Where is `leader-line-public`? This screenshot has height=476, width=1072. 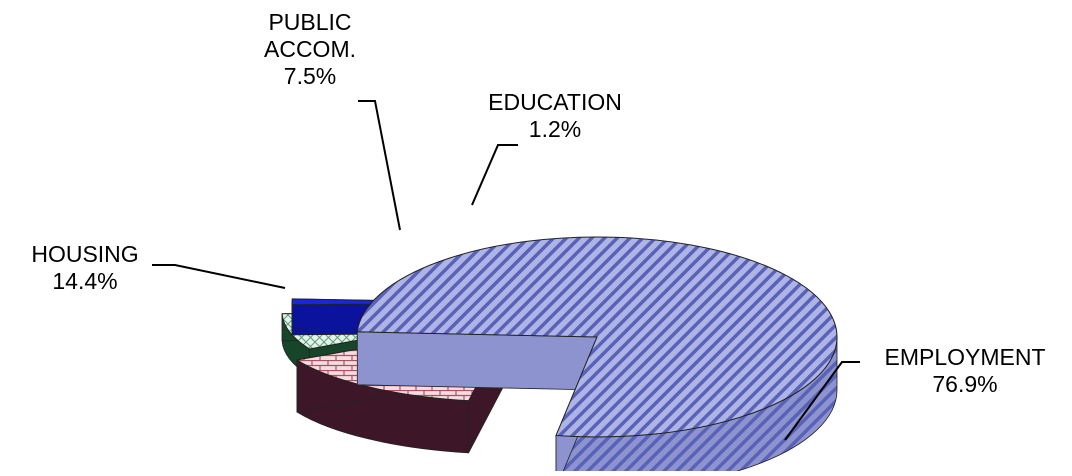 leader-line-public is located at coordinates (379, 165).